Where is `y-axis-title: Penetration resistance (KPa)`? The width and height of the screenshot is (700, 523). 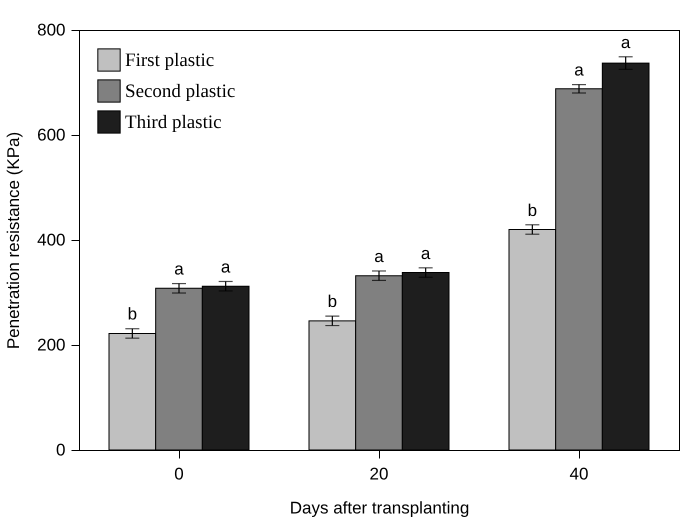
y-axis-title: Penetration resistance (KPa) is located at coordinates (14, 241).